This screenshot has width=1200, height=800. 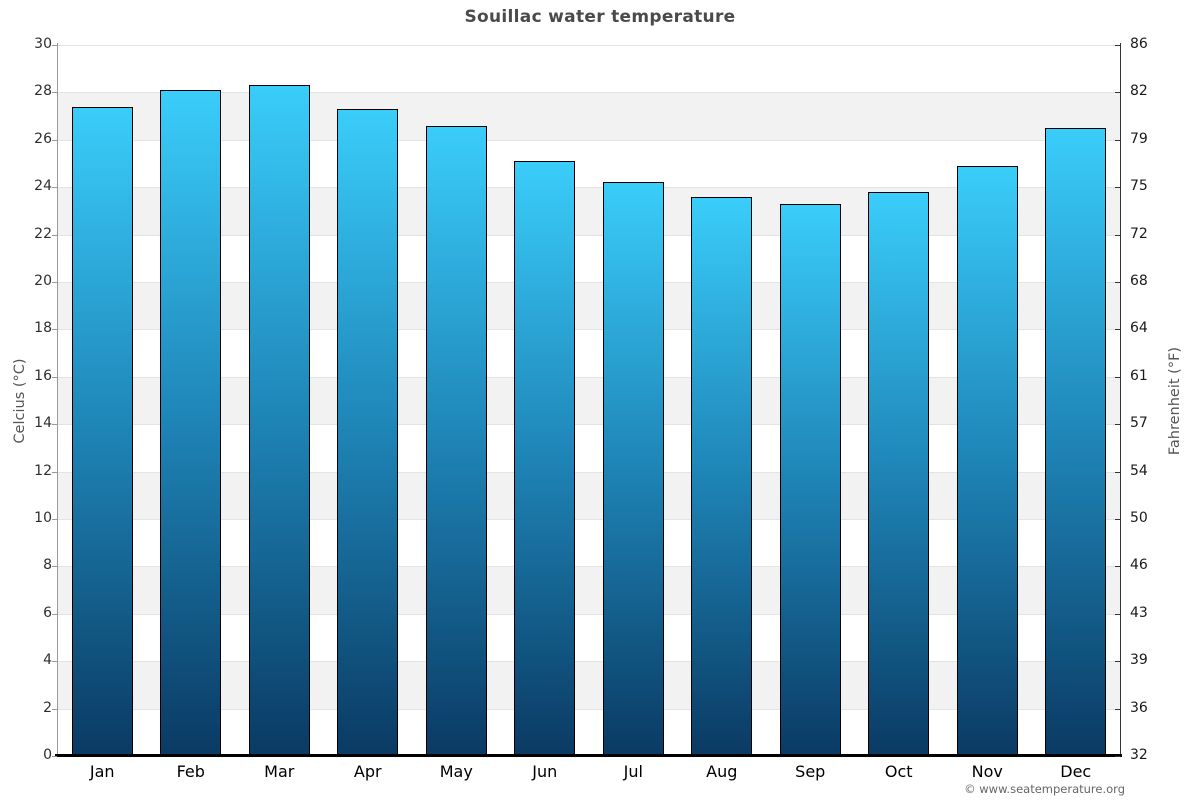 What do you see at coordinates (191, 423) in the screenshot?
I see `bar-feb` at bounding box center [191, 423].